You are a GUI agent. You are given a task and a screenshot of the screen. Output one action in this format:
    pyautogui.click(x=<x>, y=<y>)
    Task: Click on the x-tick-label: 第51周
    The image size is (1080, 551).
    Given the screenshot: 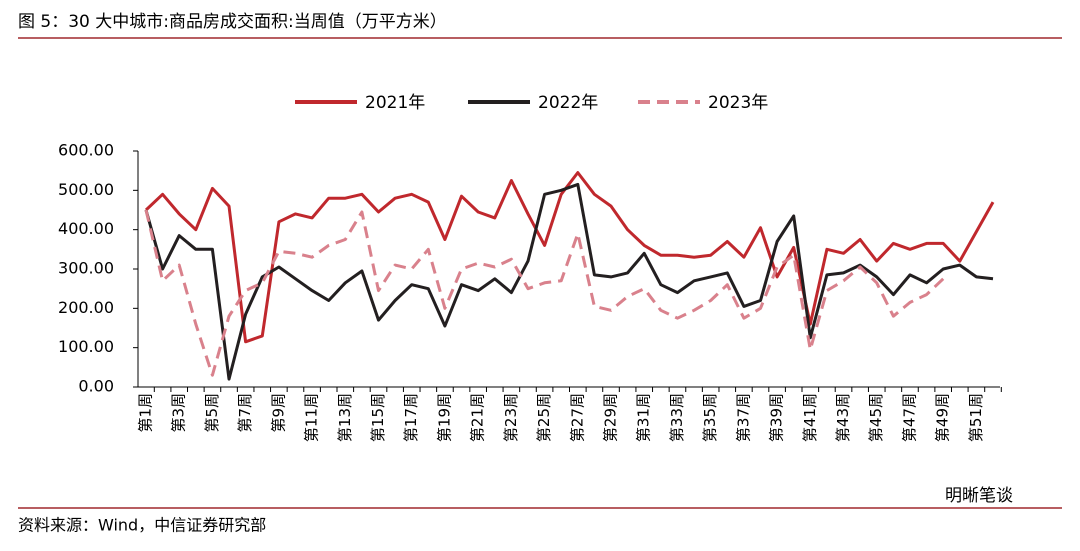 What is the action you would take?
    pyautogui.click(x=976, y=417)
    